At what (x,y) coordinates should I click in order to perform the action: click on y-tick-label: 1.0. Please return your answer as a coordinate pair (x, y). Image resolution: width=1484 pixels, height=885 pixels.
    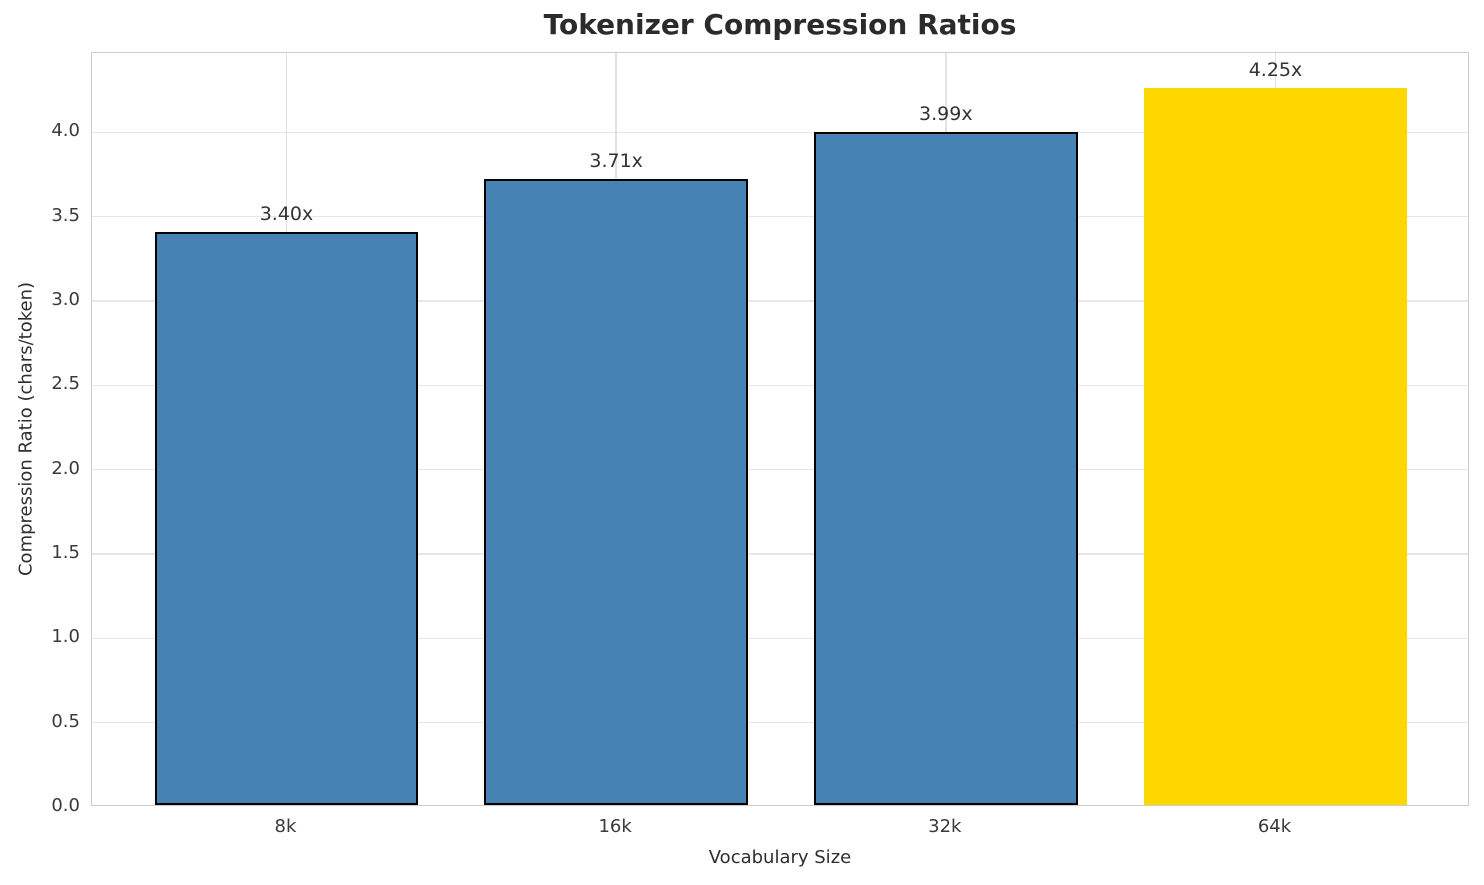
    Looking at the image, I should click on (65, 637).